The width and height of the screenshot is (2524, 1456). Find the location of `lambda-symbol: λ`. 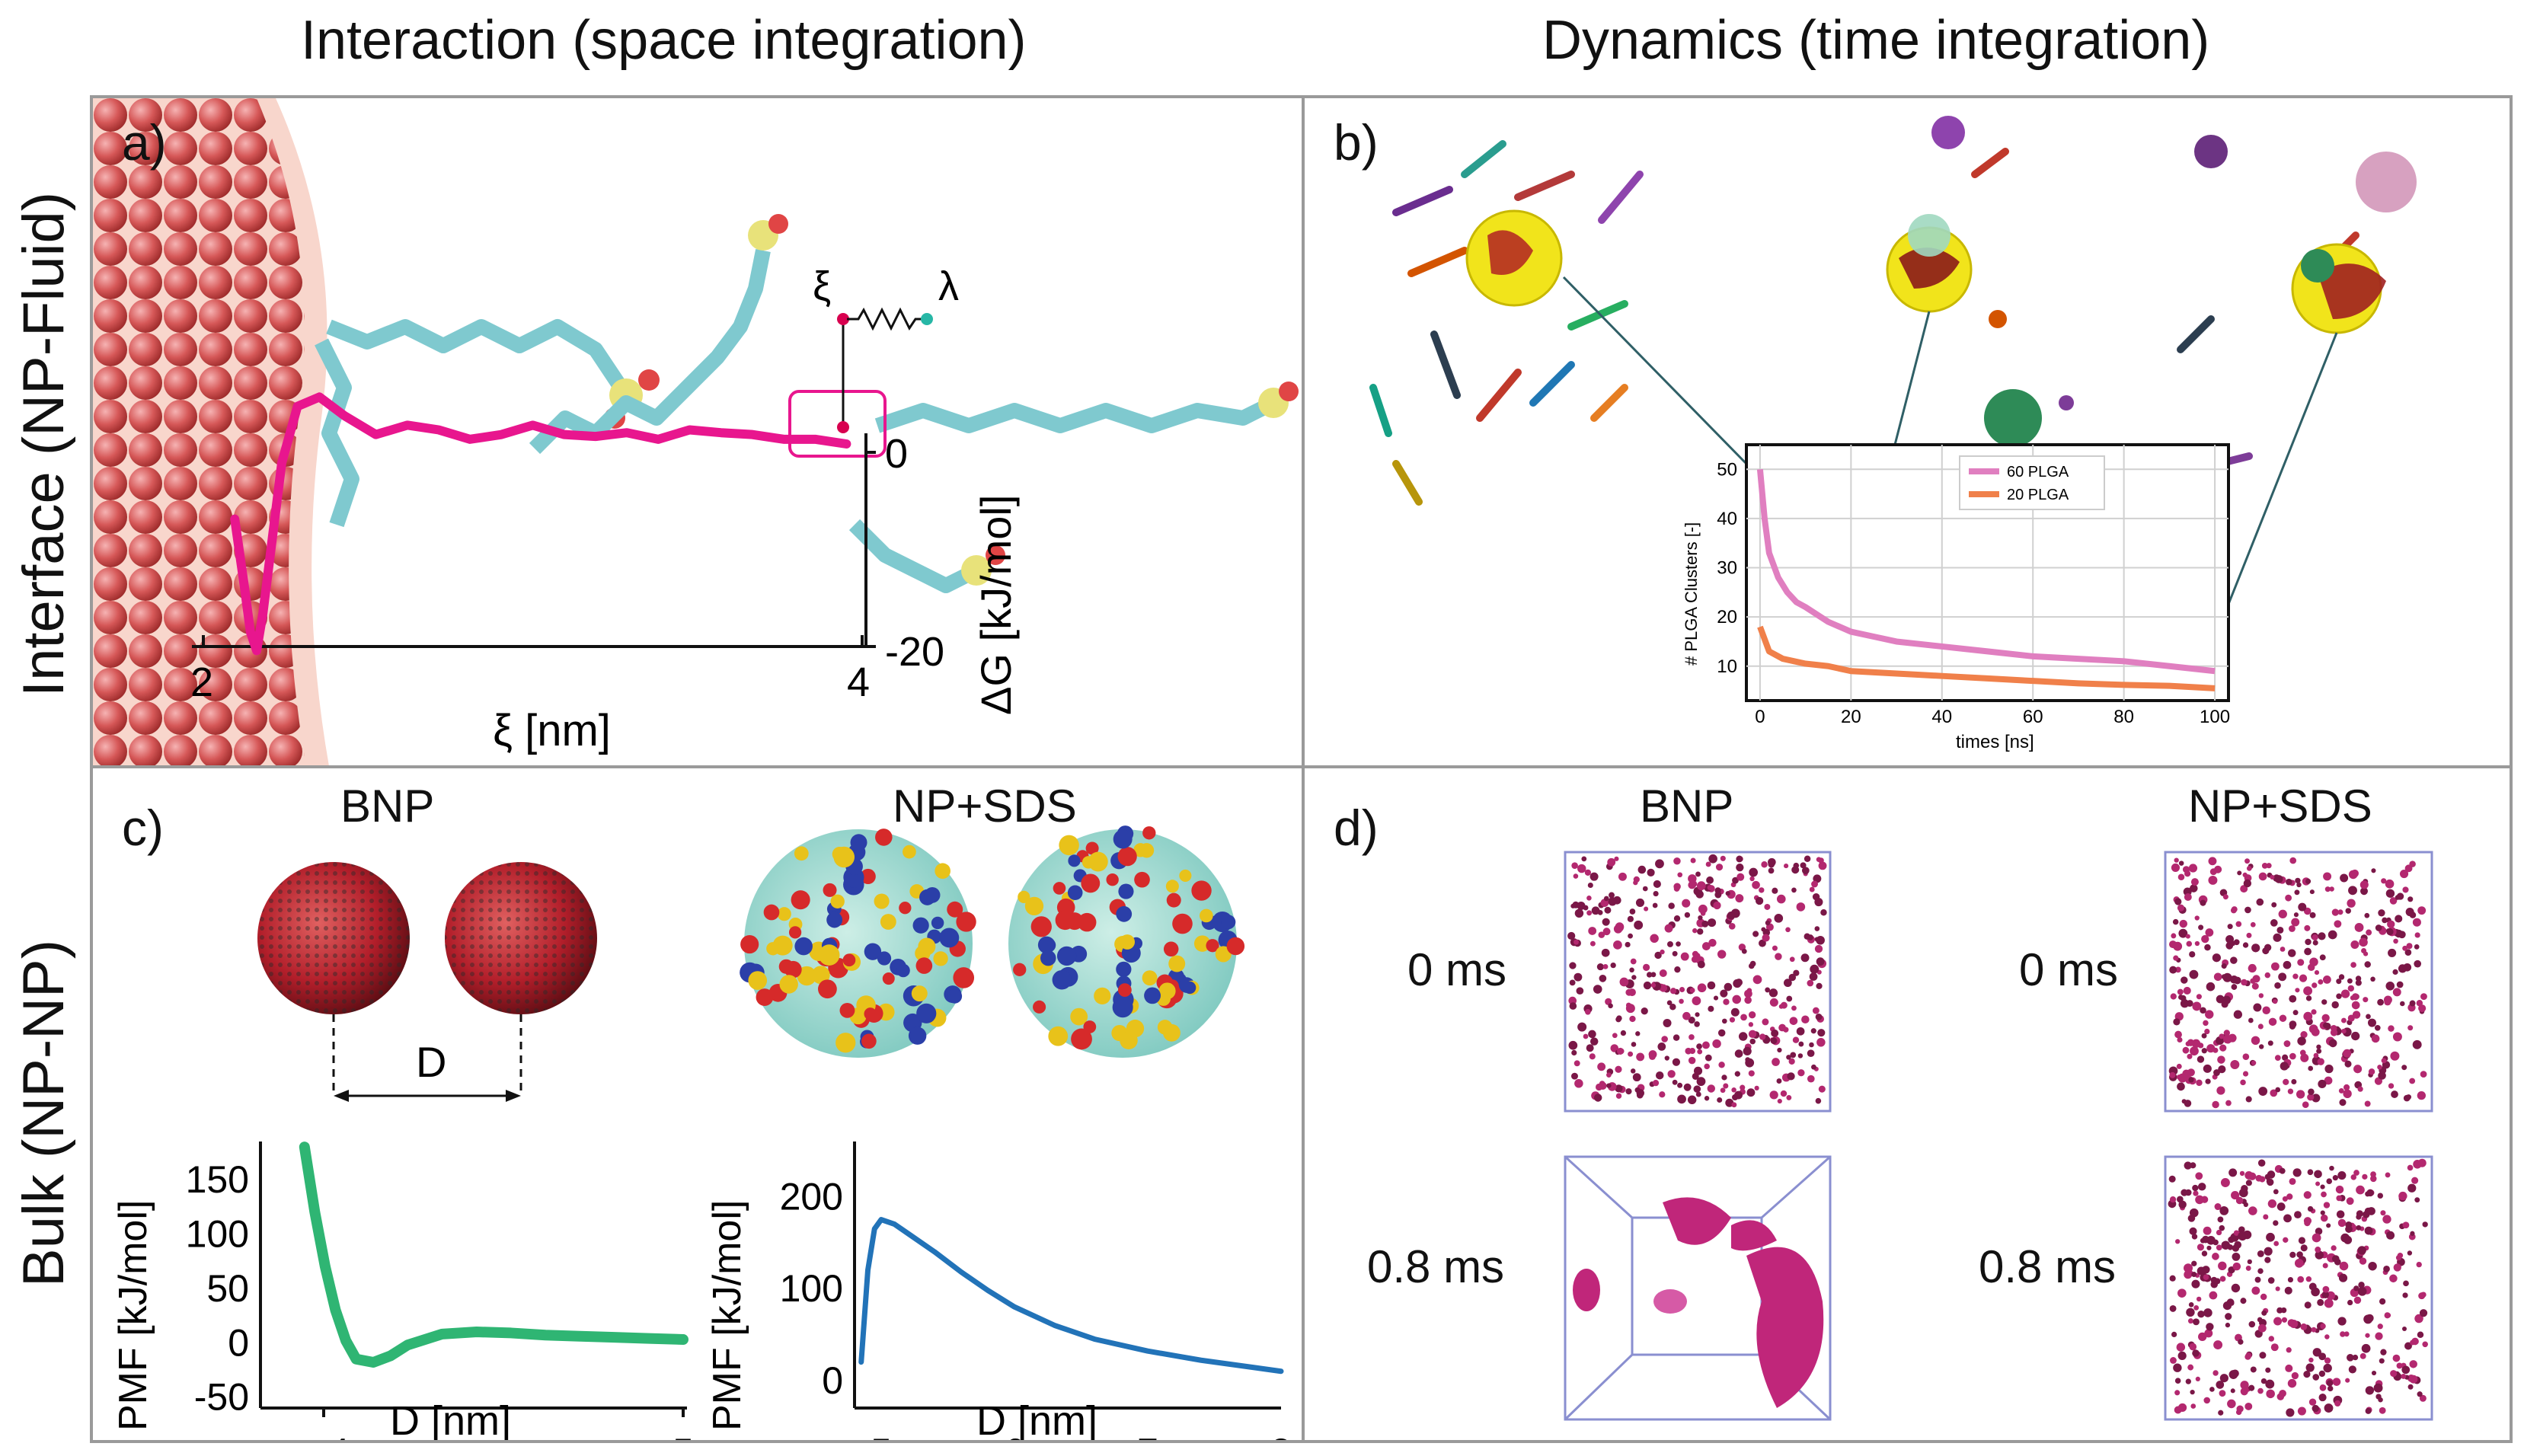

lambda-symbol: λ is located at coordinates (948, 286).